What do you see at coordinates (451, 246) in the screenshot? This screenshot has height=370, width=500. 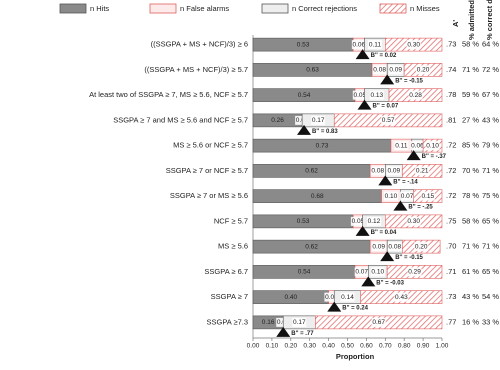 I see `a-prime-value: .70` at bounding box center [451, 246].